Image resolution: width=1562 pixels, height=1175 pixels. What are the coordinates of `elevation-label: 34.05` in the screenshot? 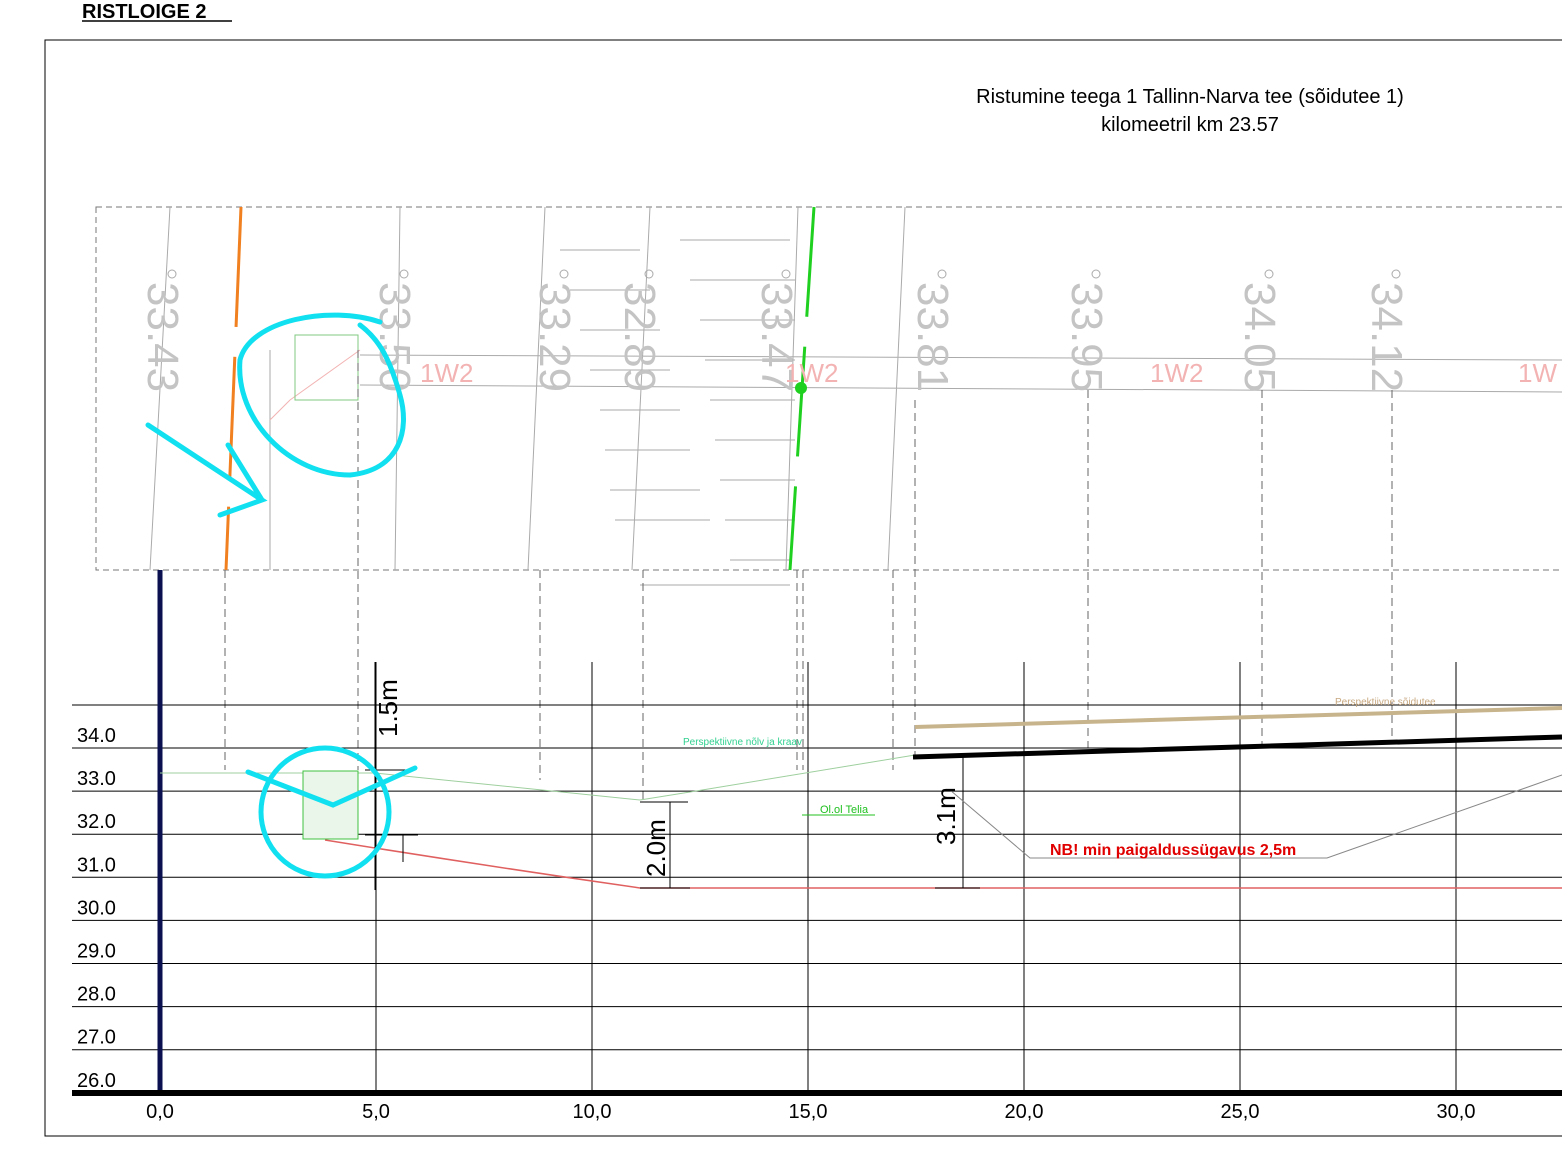 It's located at (1259, 337).